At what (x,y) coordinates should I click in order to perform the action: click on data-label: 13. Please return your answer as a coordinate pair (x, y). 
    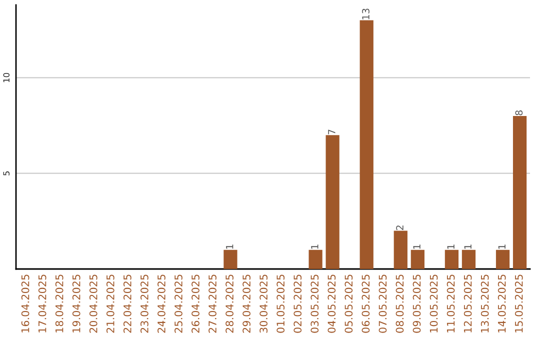
    Looking at the image, I should click on (366, 14).